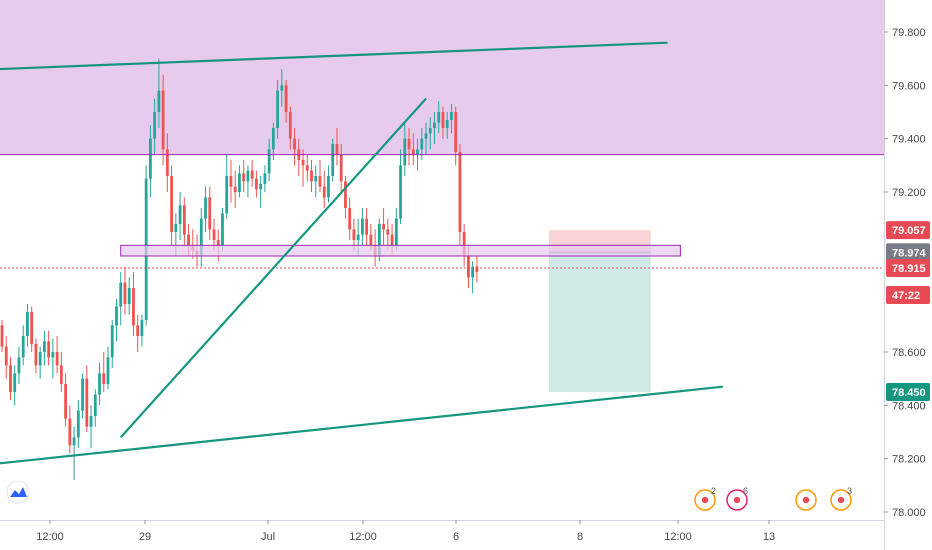  I want to click on economic-event-marker, so click(806, 500).